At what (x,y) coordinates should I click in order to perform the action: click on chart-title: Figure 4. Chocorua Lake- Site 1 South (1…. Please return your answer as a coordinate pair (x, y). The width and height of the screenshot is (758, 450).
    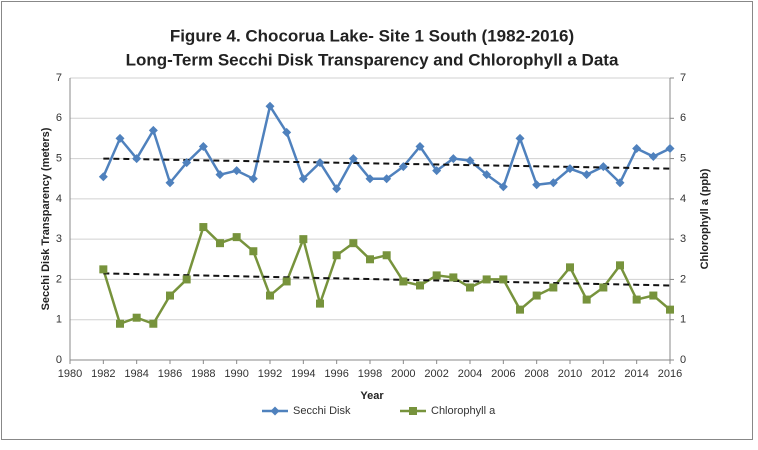
    Looking at the image, I should click on (372, 35).